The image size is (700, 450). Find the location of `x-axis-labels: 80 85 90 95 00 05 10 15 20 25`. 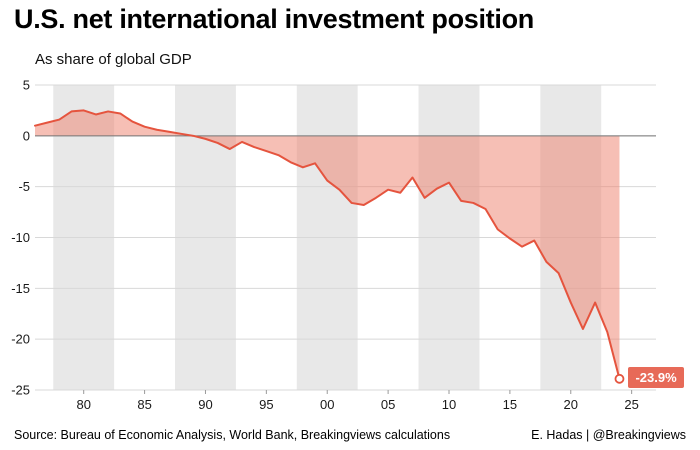

x-axis-labels: 80 85 90 95 00 05 10 15 20 25 is located at coordinates (357, 401).